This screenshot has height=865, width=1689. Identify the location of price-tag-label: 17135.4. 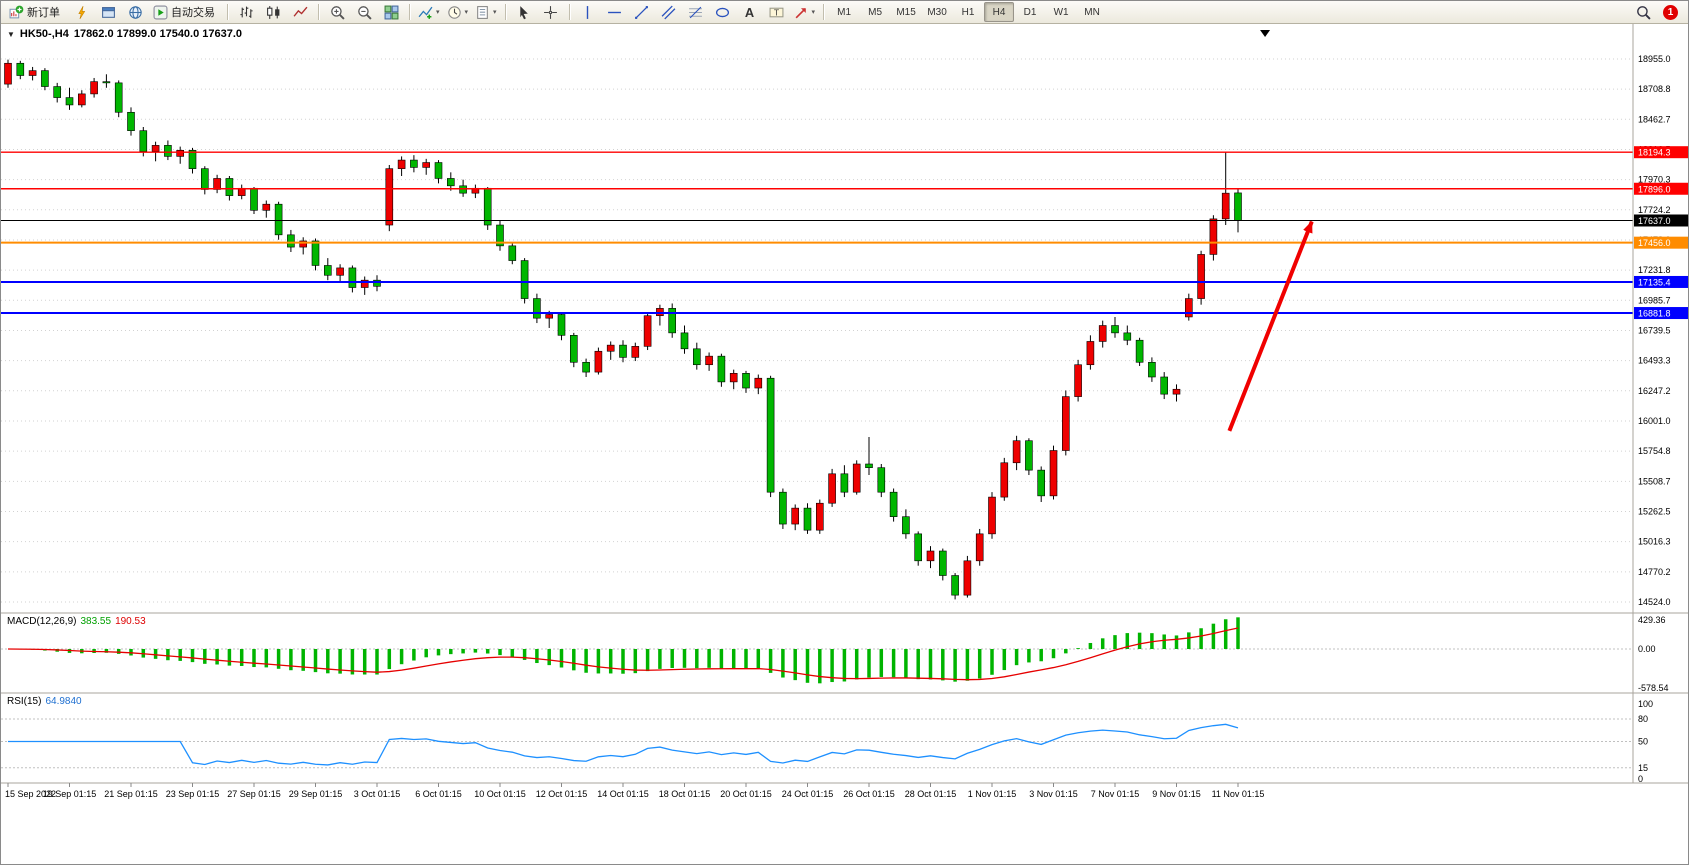
(1654, 282).